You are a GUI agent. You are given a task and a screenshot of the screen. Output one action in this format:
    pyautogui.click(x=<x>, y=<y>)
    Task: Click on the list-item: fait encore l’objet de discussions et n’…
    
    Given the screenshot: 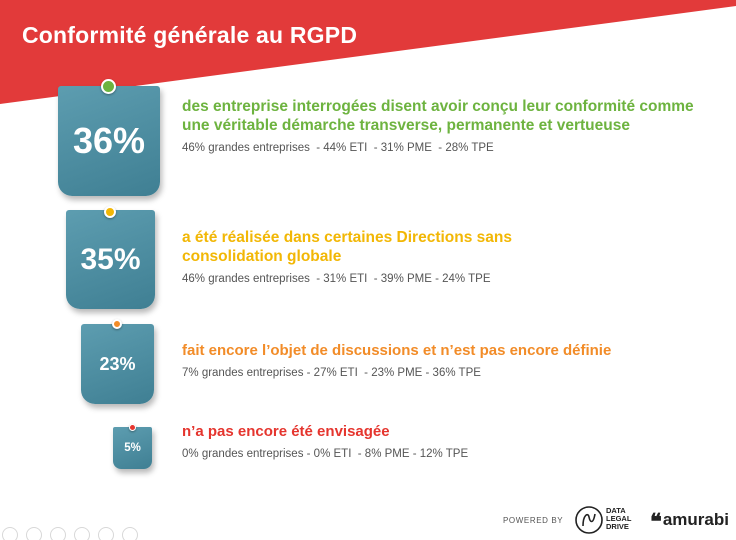 What is the action you would take?
    pyautogui.click(x=442, y=360)
    